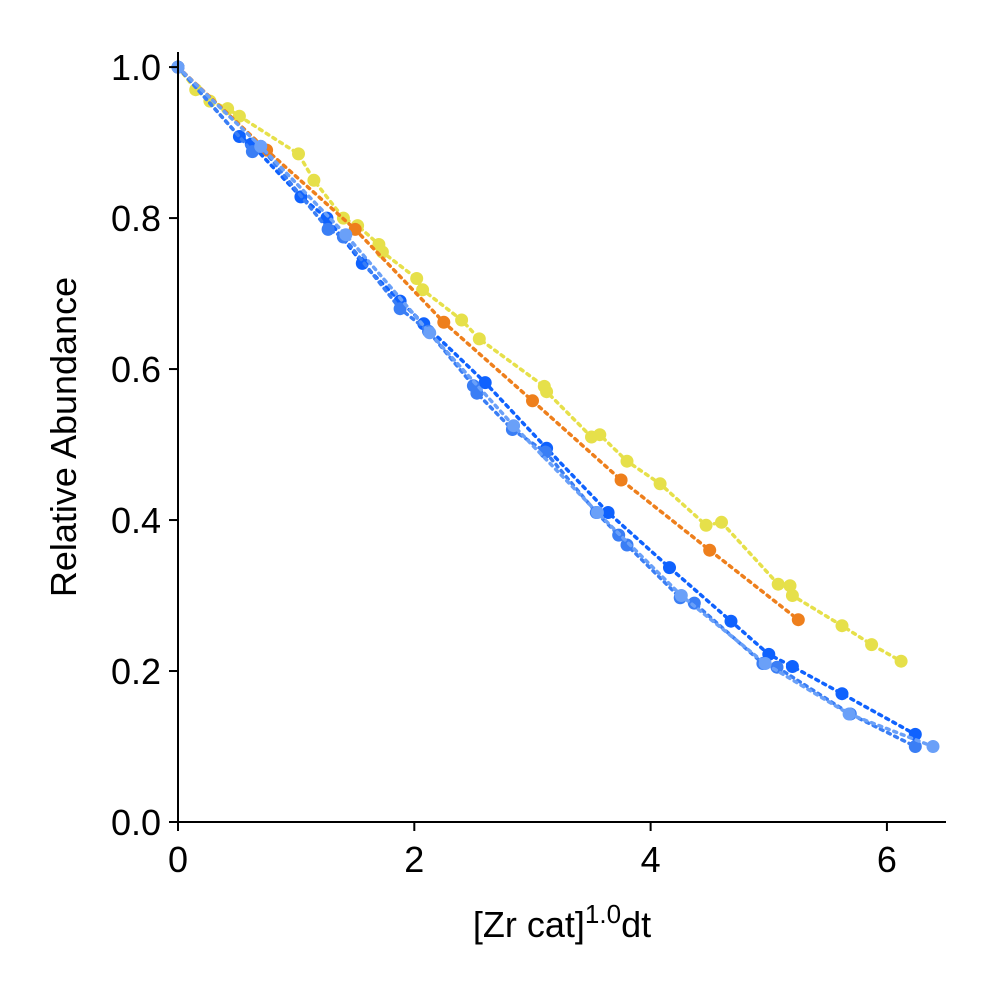 The height and width of the screenshot is (1000, 1000). I want to click on x-tick-label: 2, so click(414, 859).